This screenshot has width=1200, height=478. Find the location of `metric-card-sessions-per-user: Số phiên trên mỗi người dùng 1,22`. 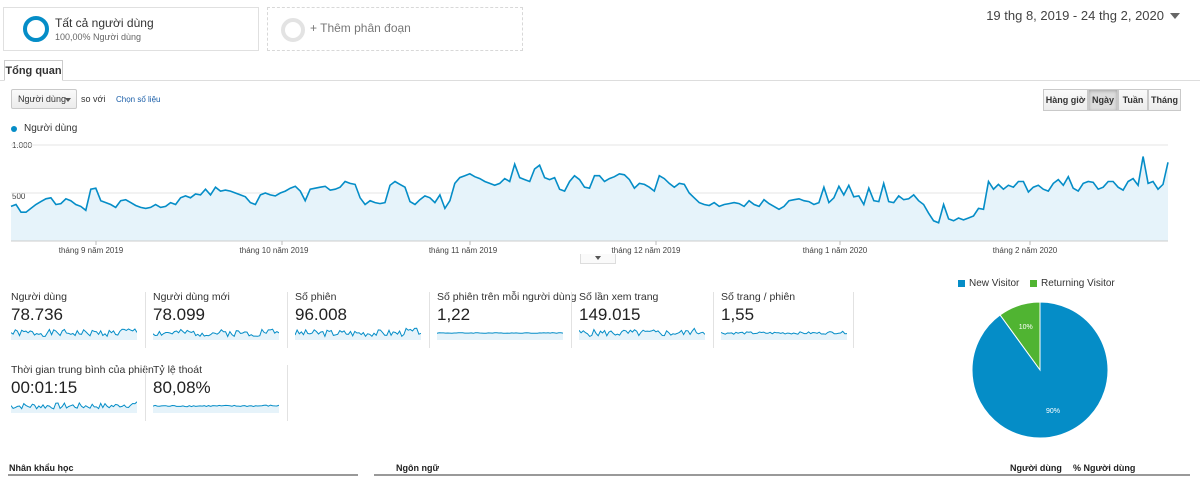

metric-card-sessions-per-user: Số phiên trên mỗi người dùng 1,22 is located at coordinates (507, 322).